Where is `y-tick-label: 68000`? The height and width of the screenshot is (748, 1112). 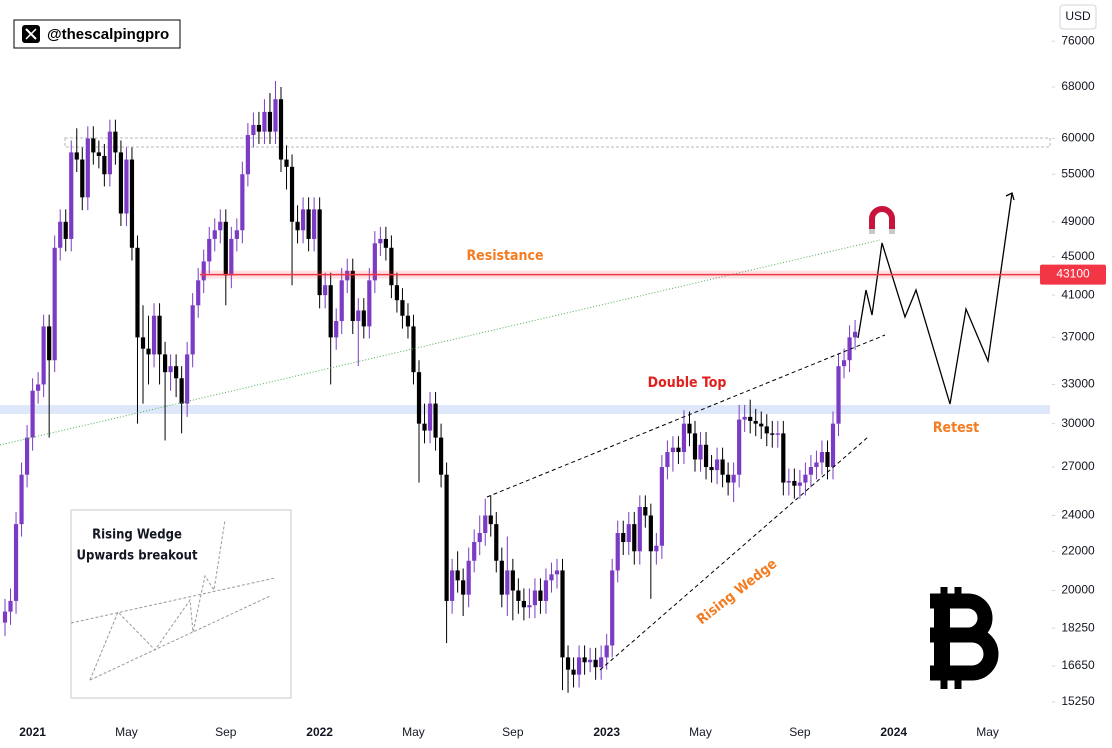
y-tick-label: 68000 is located at coordinates (1078, 86).